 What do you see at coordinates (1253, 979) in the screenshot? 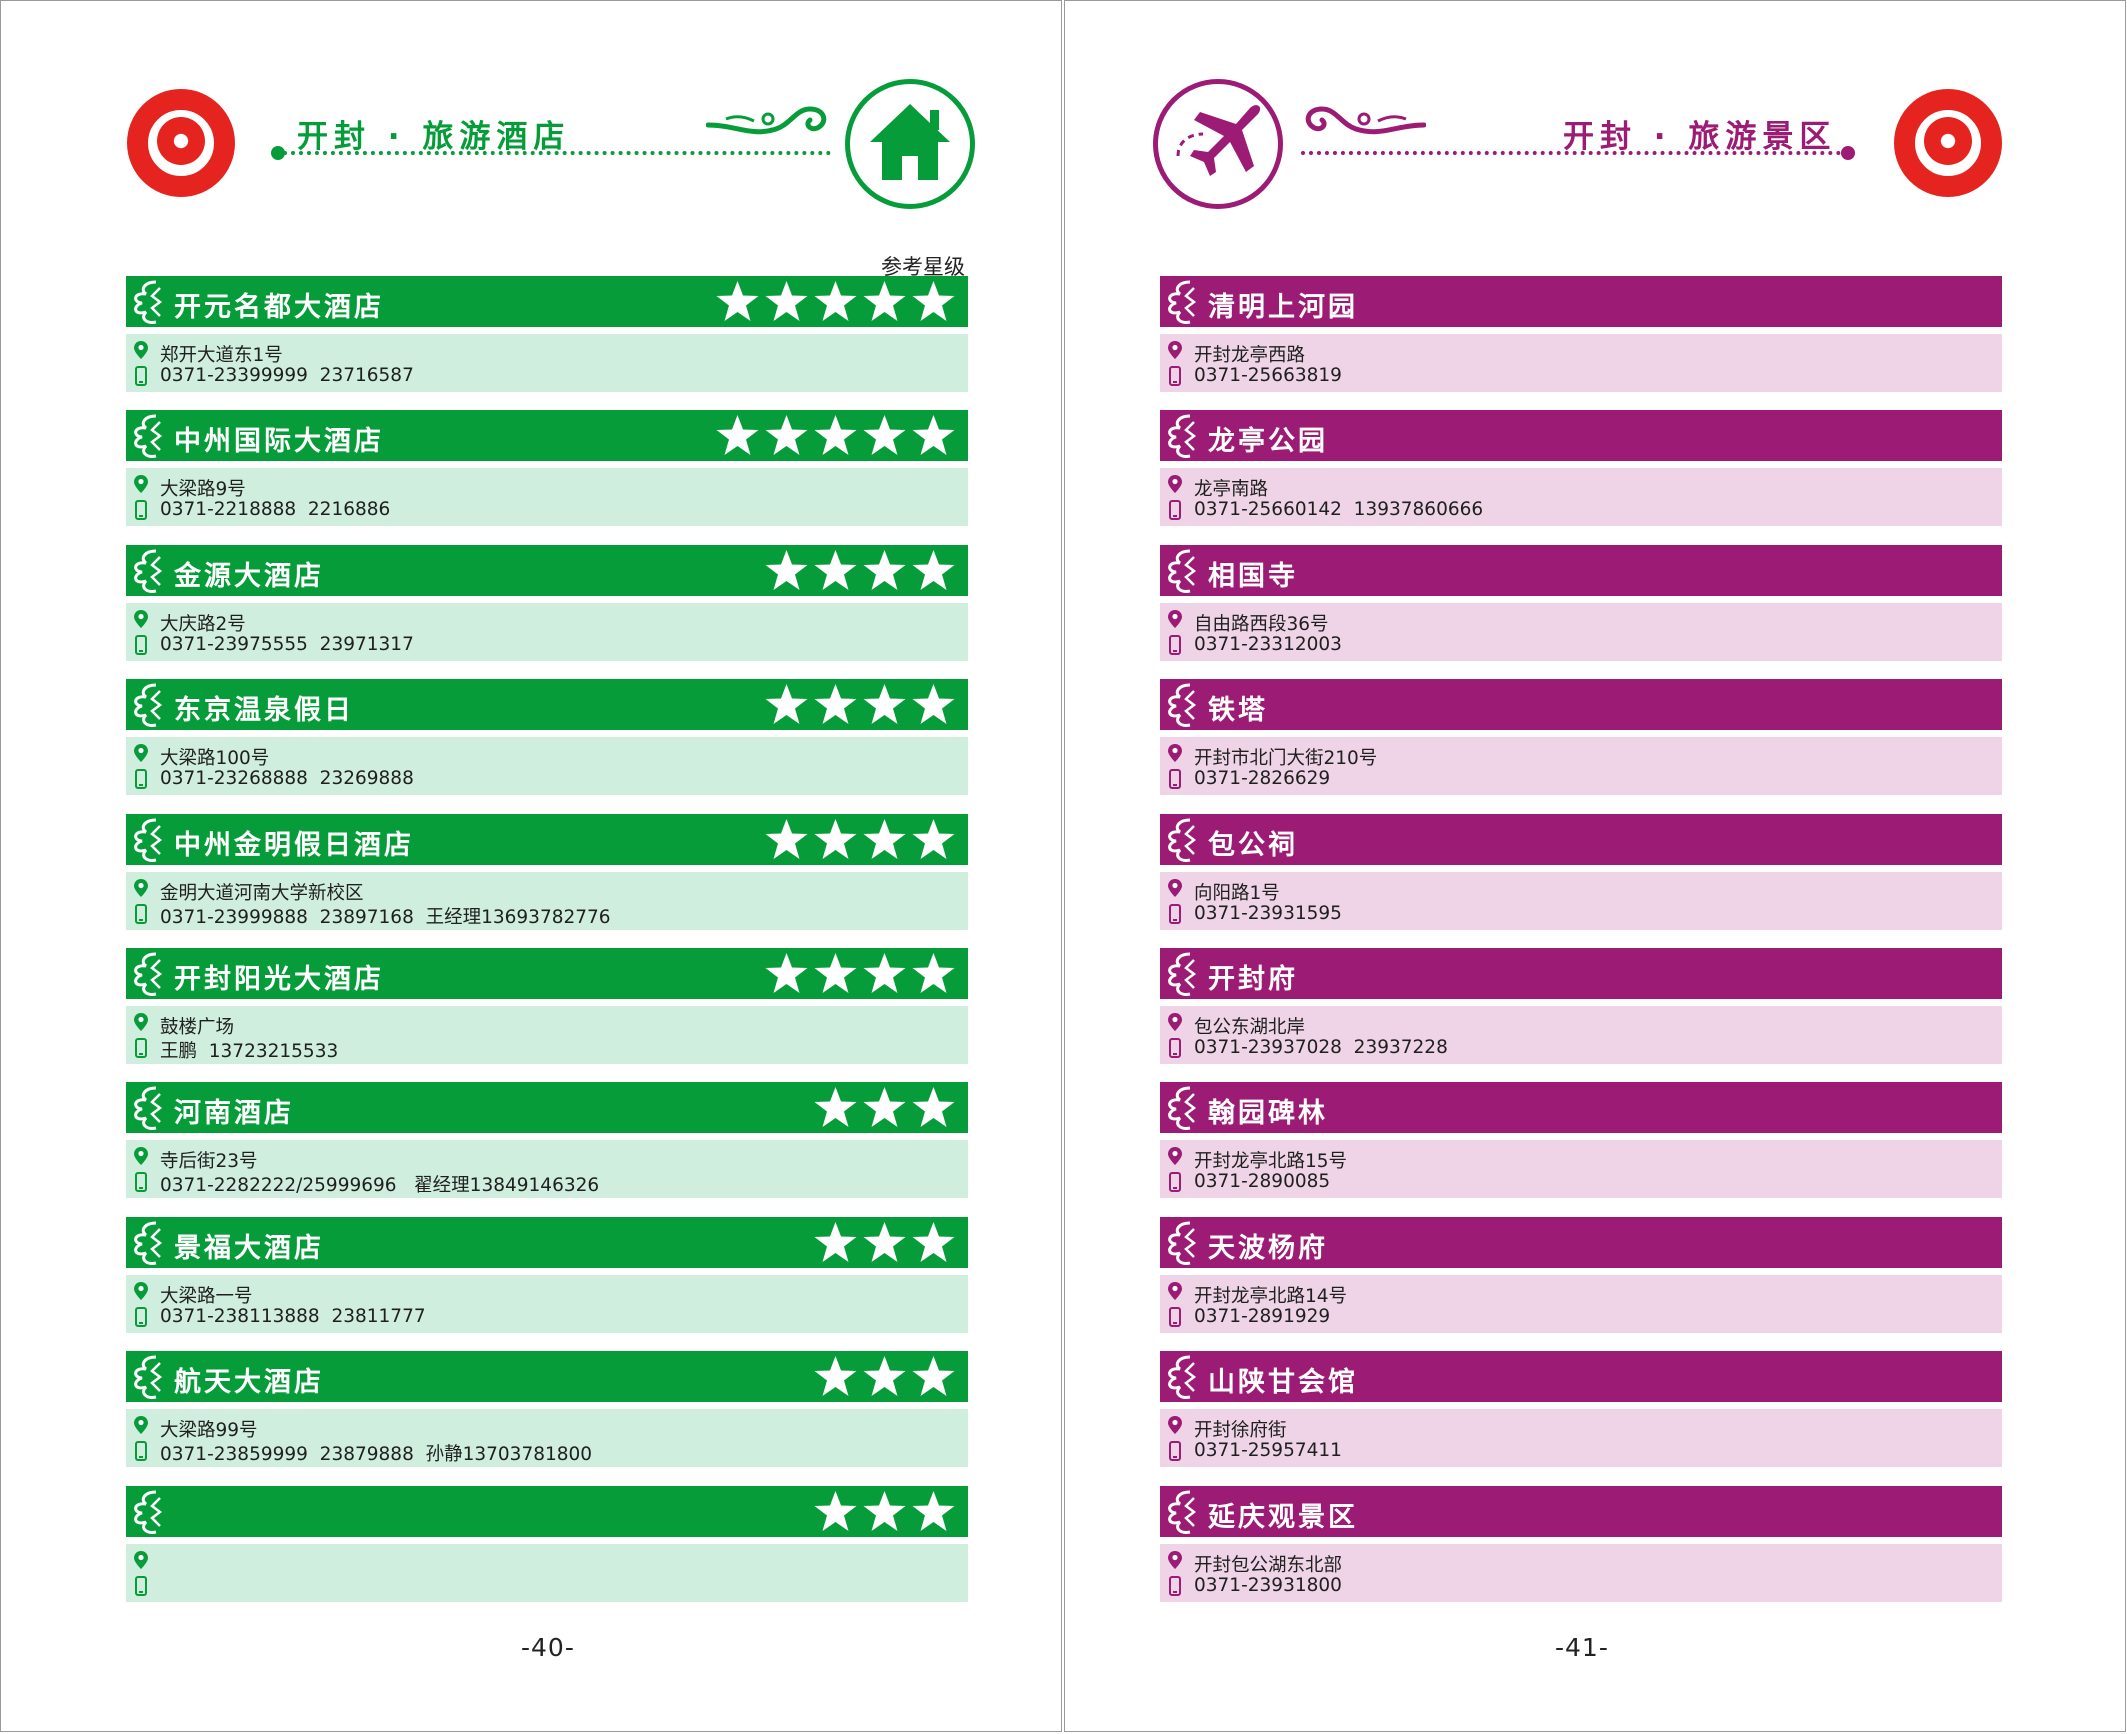
I see `entry-name: 开封府` at bounding box center [1253, 979].